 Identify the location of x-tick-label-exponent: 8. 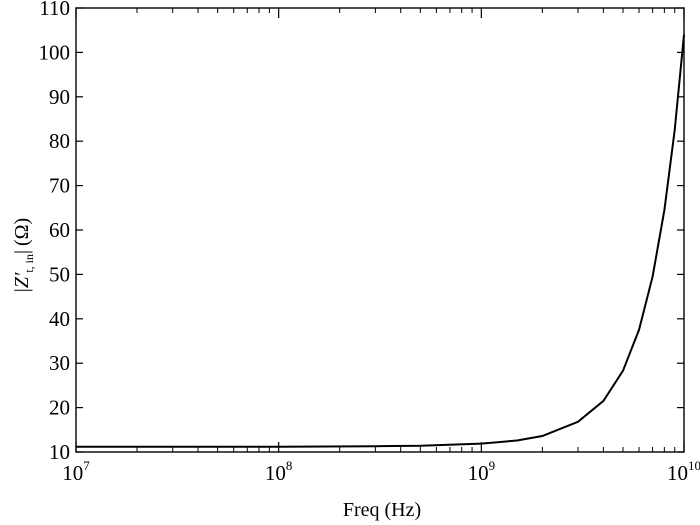
(289, 465).